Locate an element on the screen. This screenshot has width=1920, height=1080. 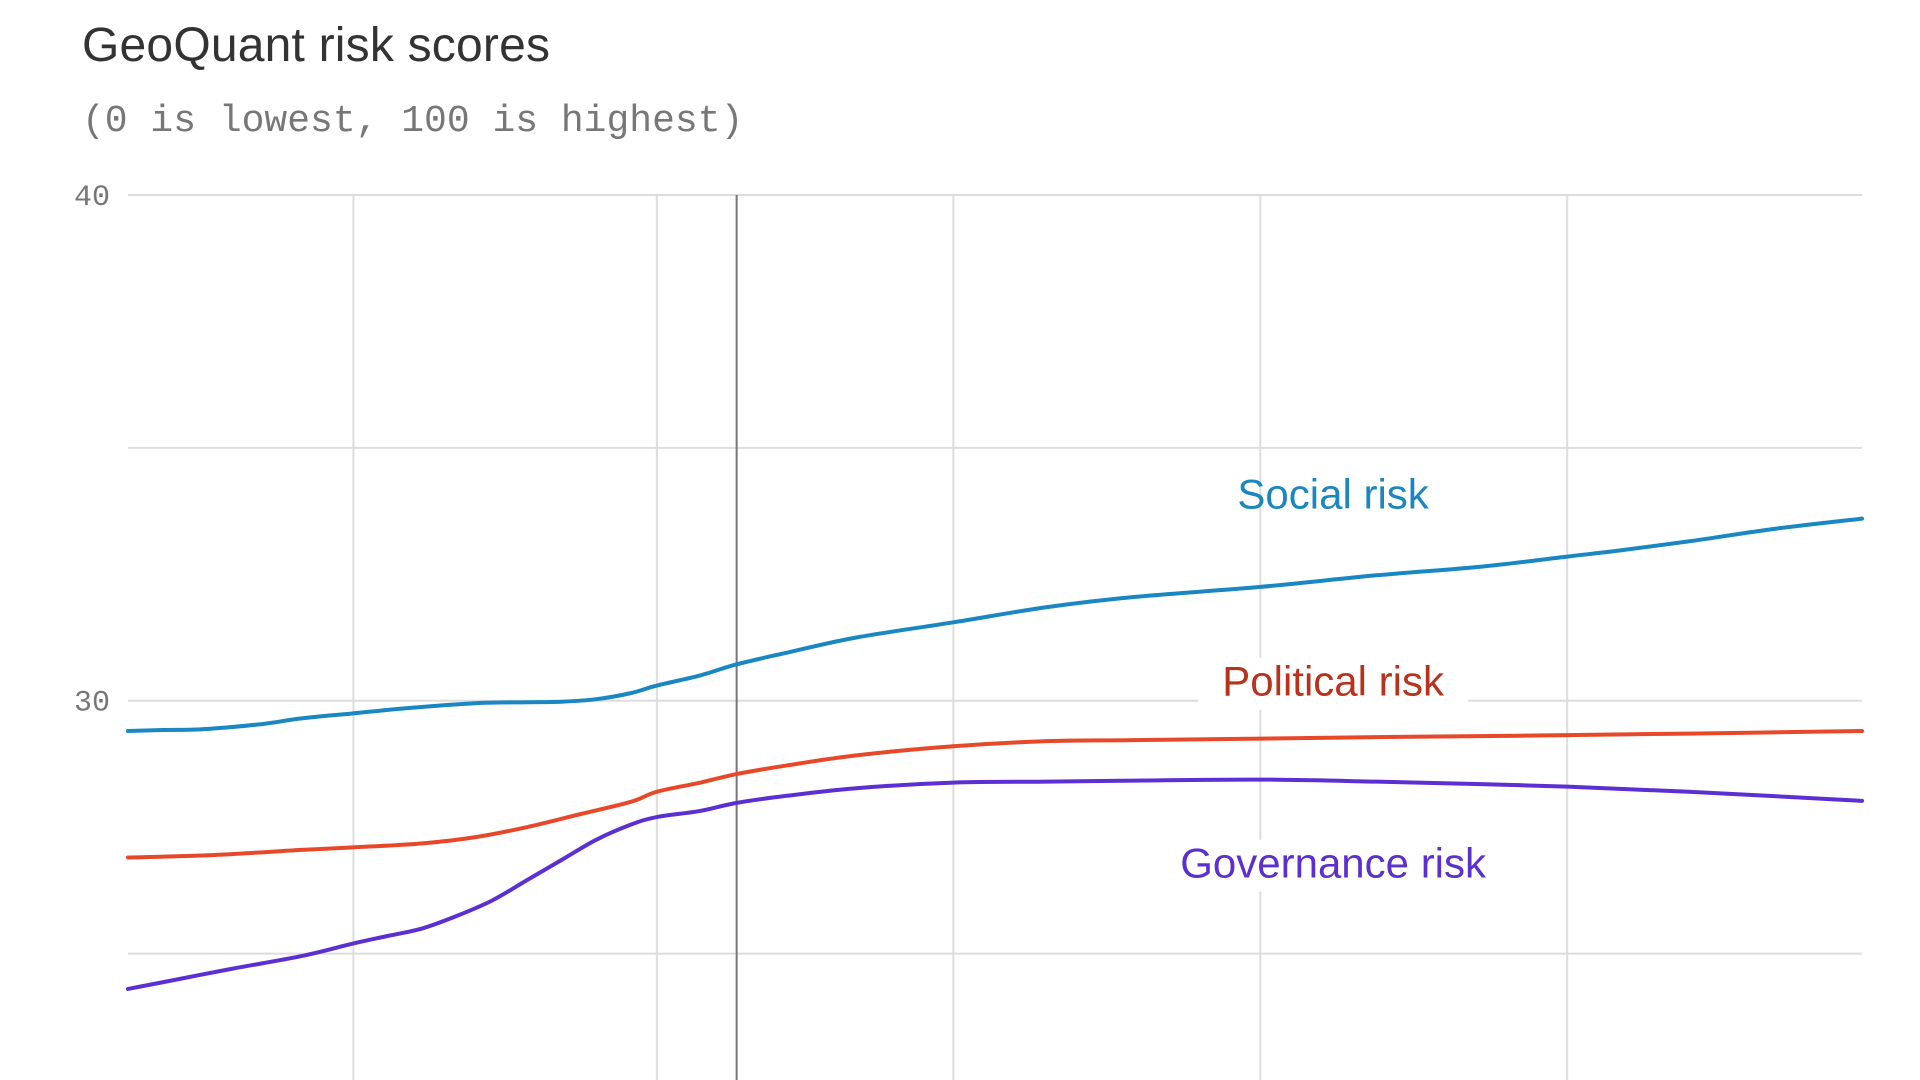
label-layer: Social risk Political risk Governance risk is located at coordinates (1333, 681).